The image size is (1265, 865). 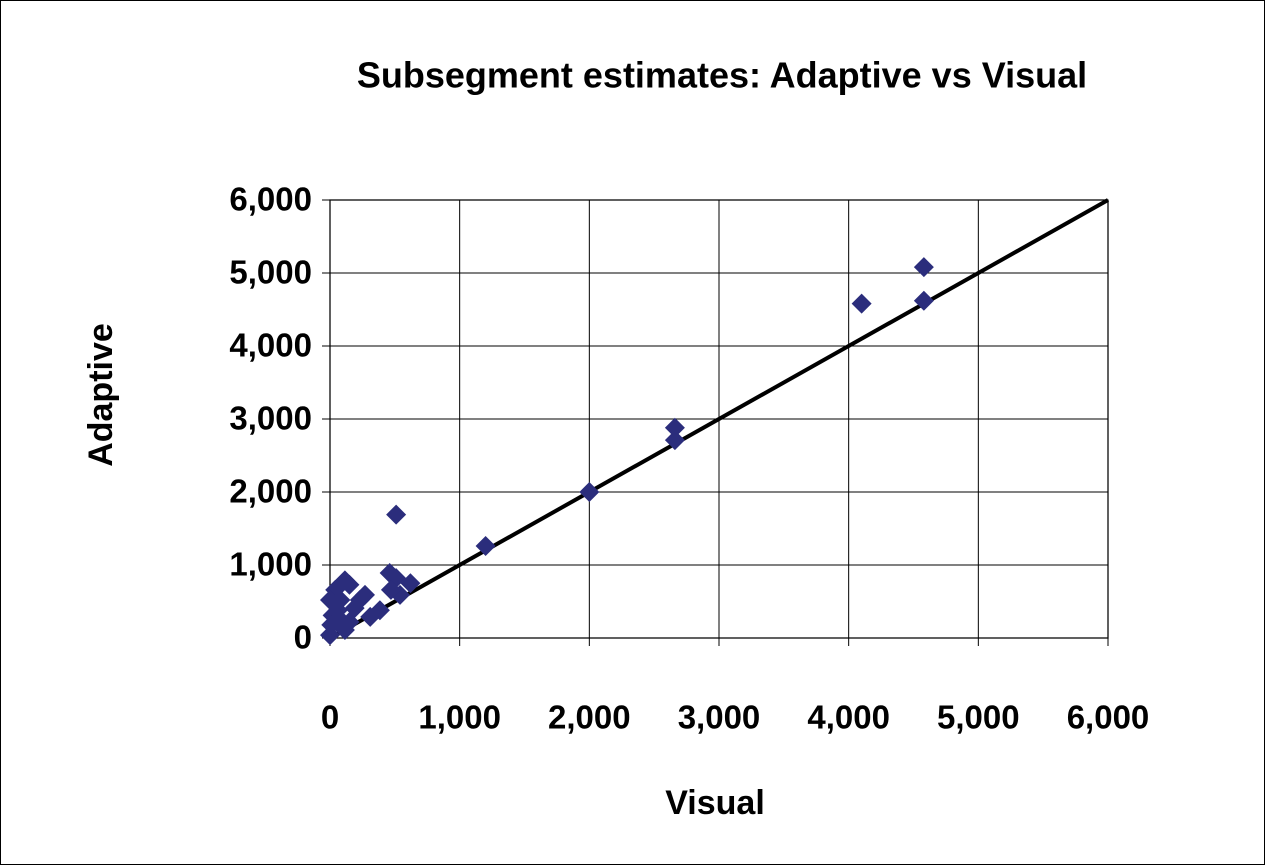 I want to click on y-tick-label: 6,000, so click(x=270, y=199).